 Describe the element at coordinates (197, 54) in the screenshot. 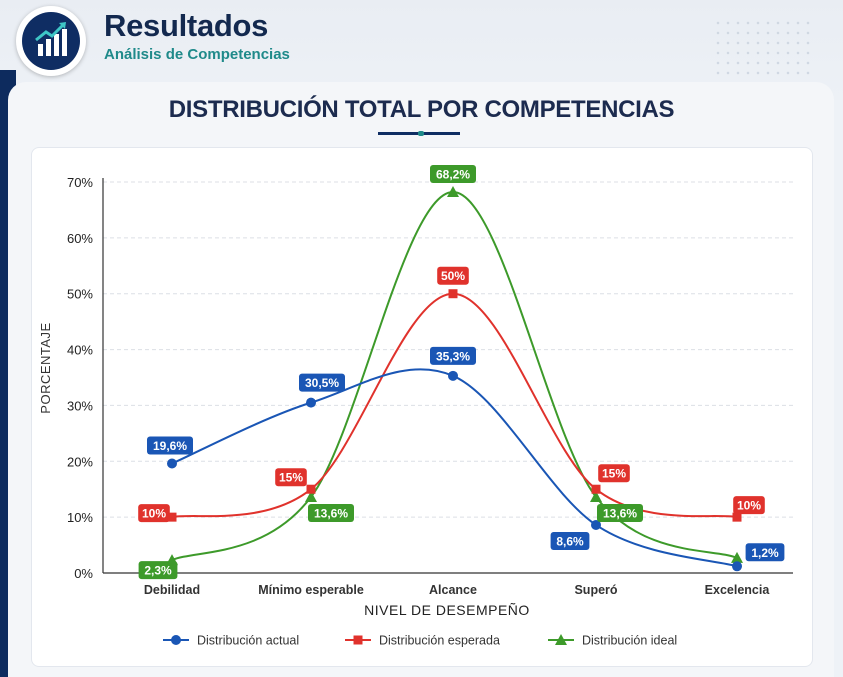

I see `app-subtitle: Análisis de Competencias` at that location.